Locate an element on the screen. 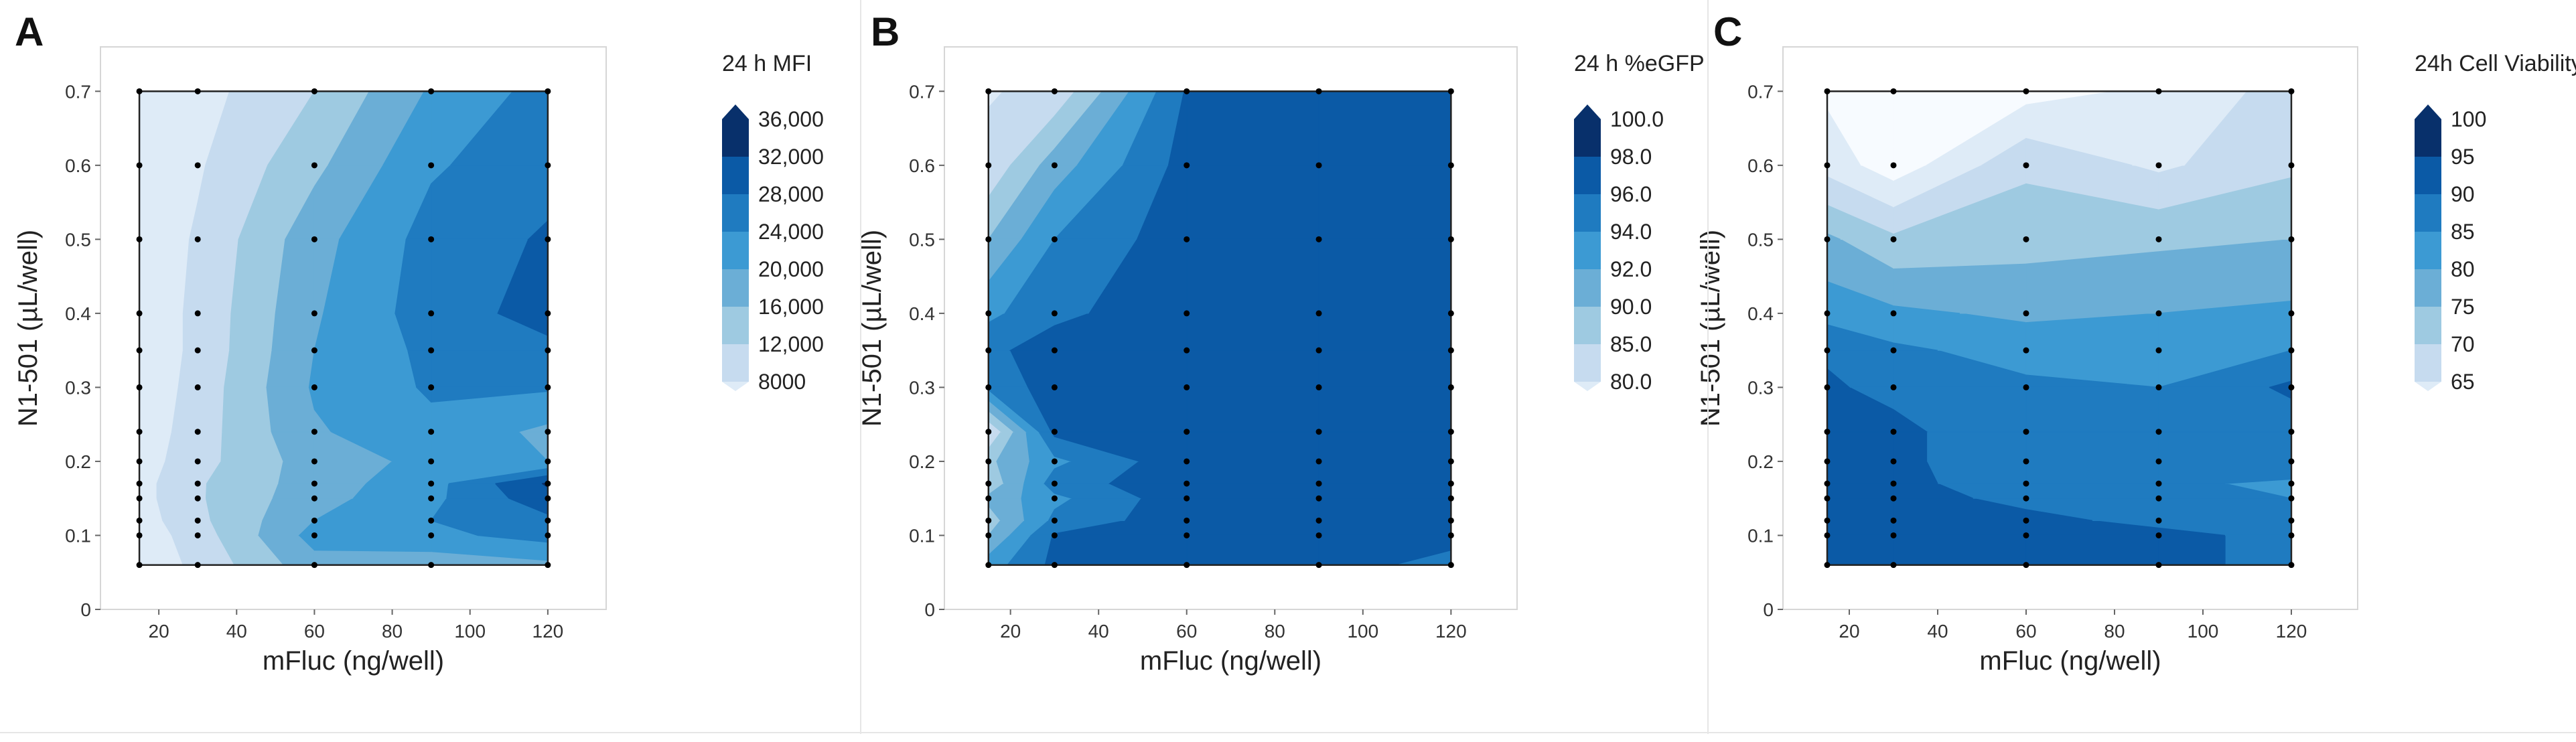 This screenshot has height=742, width=2576. legend-title: 24 h %eGFP is located at coordinates (1639, 63).